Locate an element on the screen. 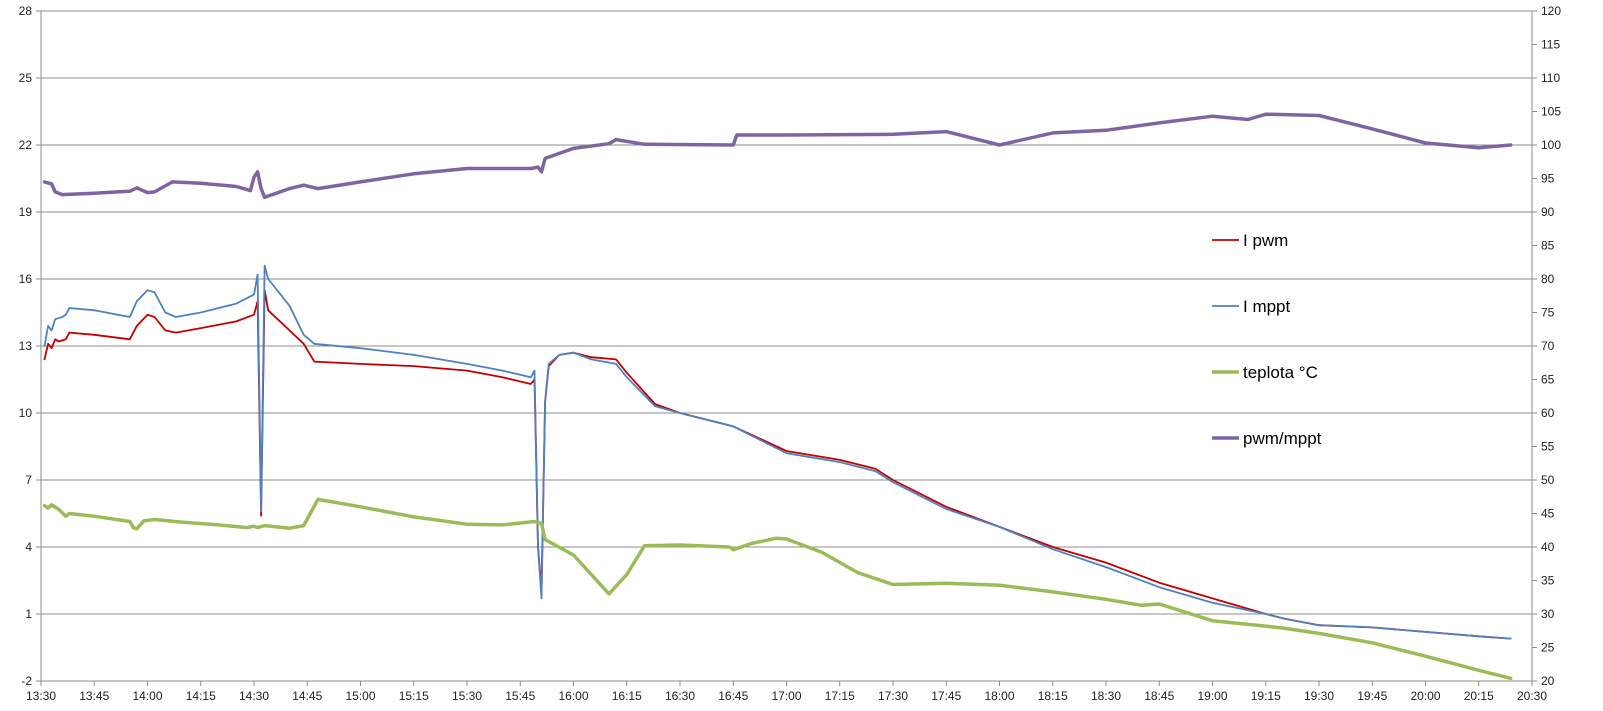 The image size is (1603, 711). x-tick-label: 17:00 is located at coordinates (786, 696).